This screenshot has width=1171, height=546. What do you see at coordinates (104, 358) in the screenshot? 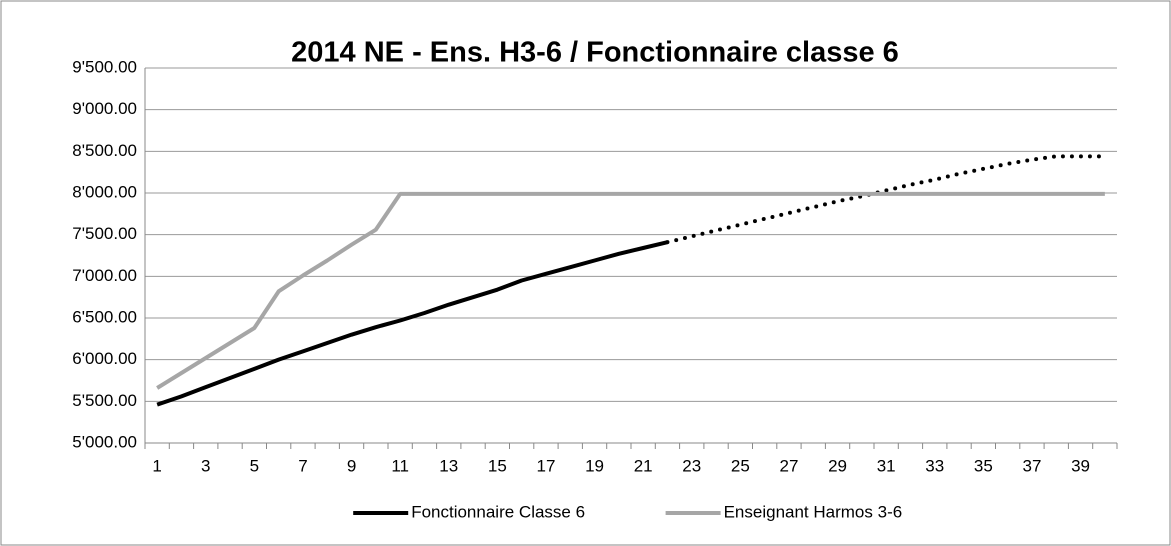
I see `y-tick-label: 6'000.00` at bounding box center [104, 358].